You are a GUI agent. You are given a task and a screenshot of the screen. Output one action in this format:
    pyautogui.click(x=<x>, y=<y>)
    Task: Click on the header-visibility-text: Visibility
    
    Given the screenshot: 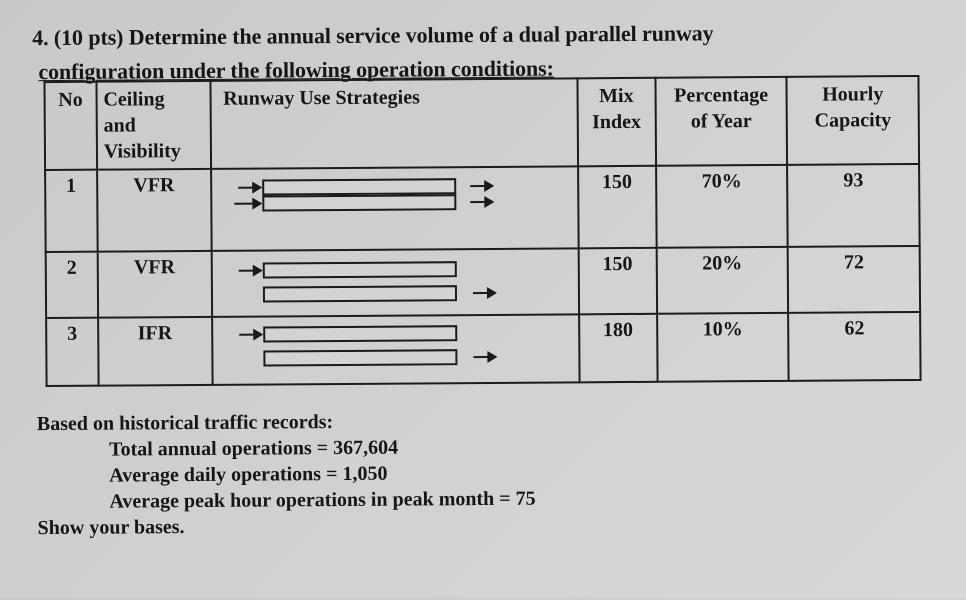 What is the action you would take?
    pyautogui.click(x=142, y=151)
    